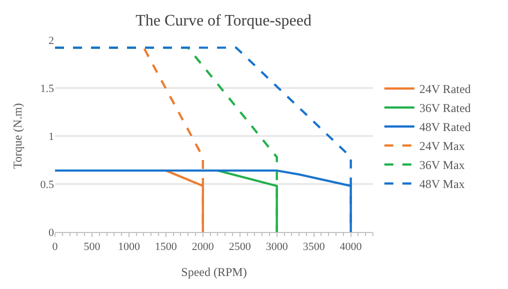 The height and width of the screenshot is (289, 508). Describe the element at coordinates (445, 89) in the screenshot. I see `legend-label: 24V Rated` at that location.